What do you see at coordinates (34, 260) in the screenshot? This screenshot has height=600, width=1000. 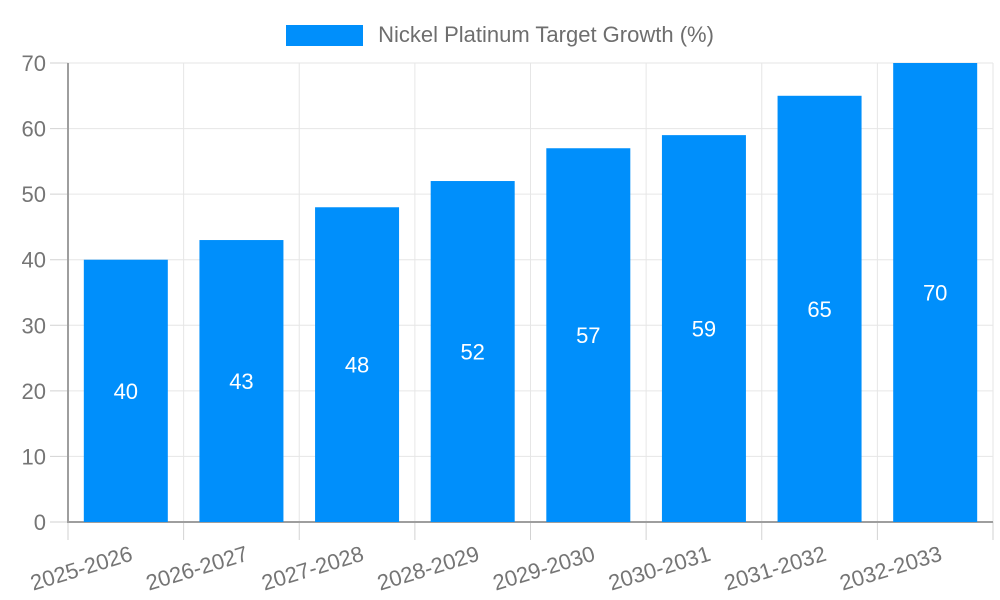 I see `y-axis-tick-label: 40` at bounding box center [34, 260].